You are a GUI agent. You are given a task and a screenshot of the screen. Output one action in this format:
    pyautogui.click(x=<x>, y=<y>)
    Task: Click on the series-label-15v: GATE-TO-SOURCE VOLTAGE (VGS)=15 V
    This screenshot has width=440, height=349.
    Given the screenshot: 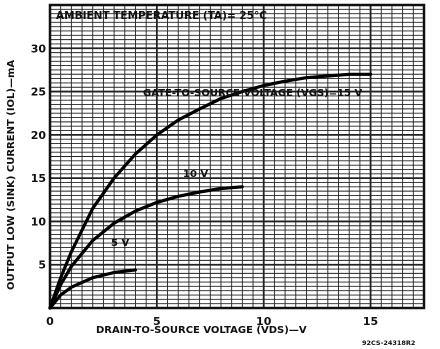 What is the action you would take?
    pyautogui.click(x=252, y=93)
    